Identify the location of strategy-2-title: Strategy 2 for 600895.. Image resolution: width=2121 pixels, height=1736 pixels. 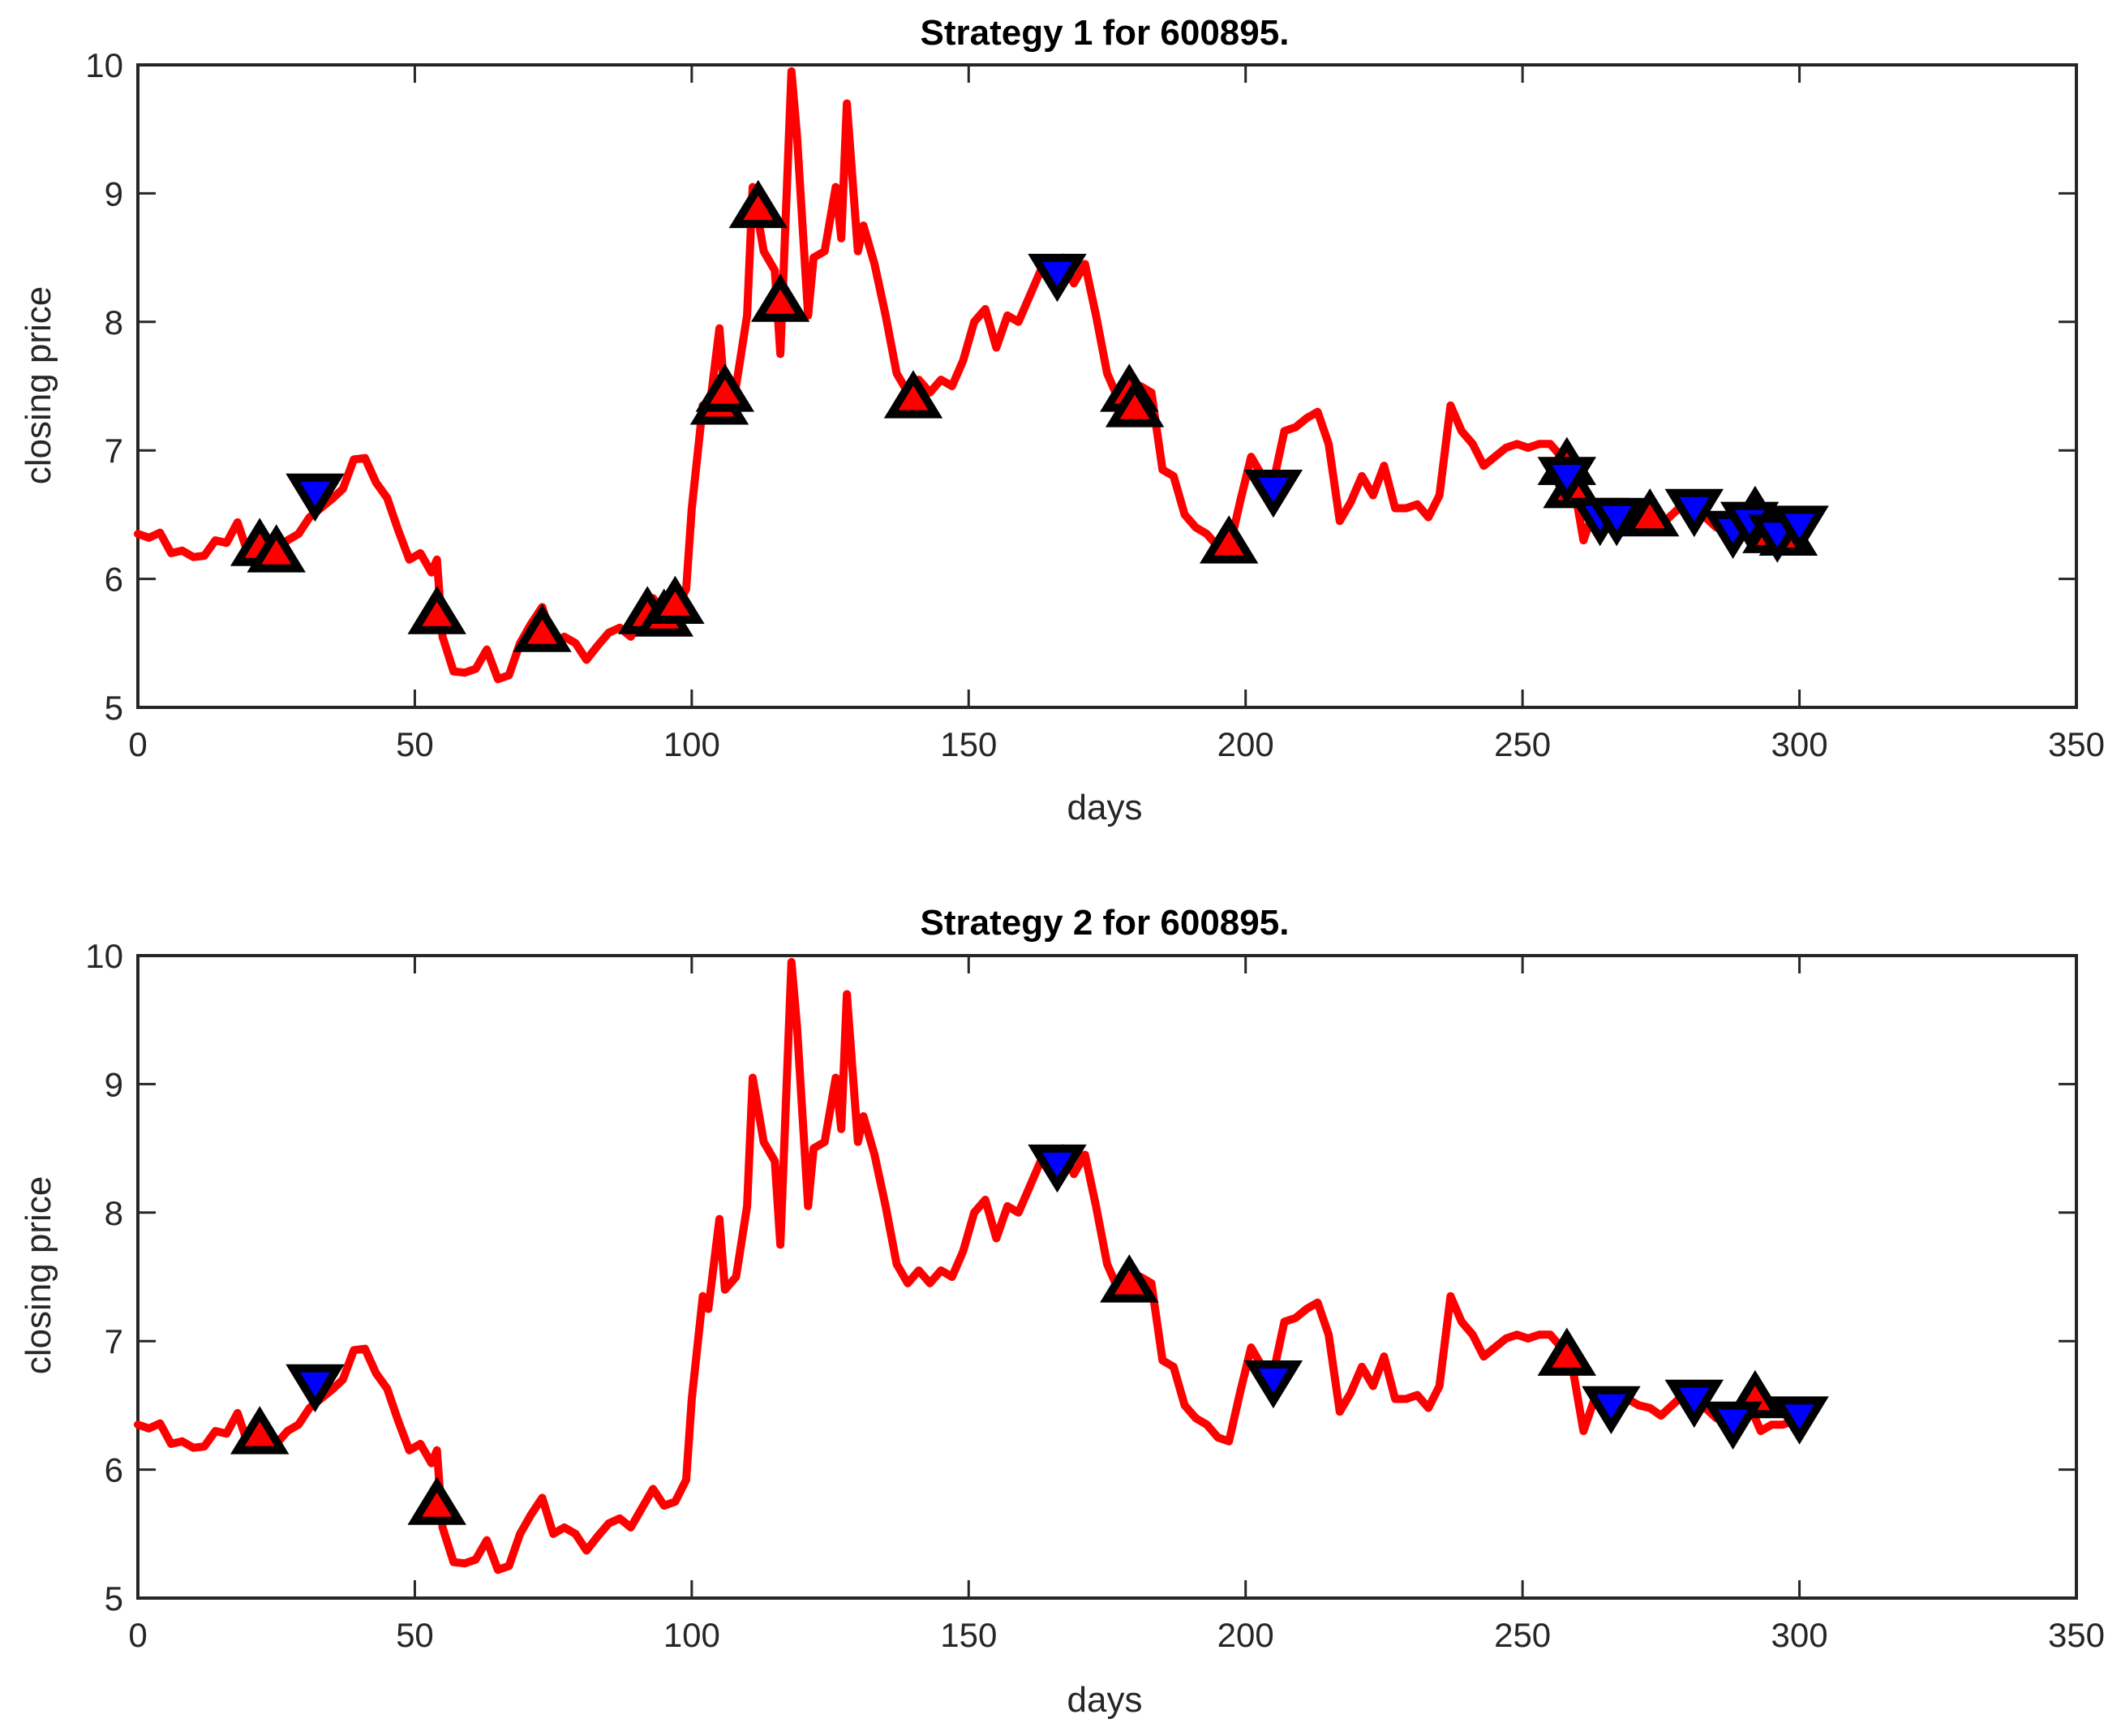
(1105, 923).